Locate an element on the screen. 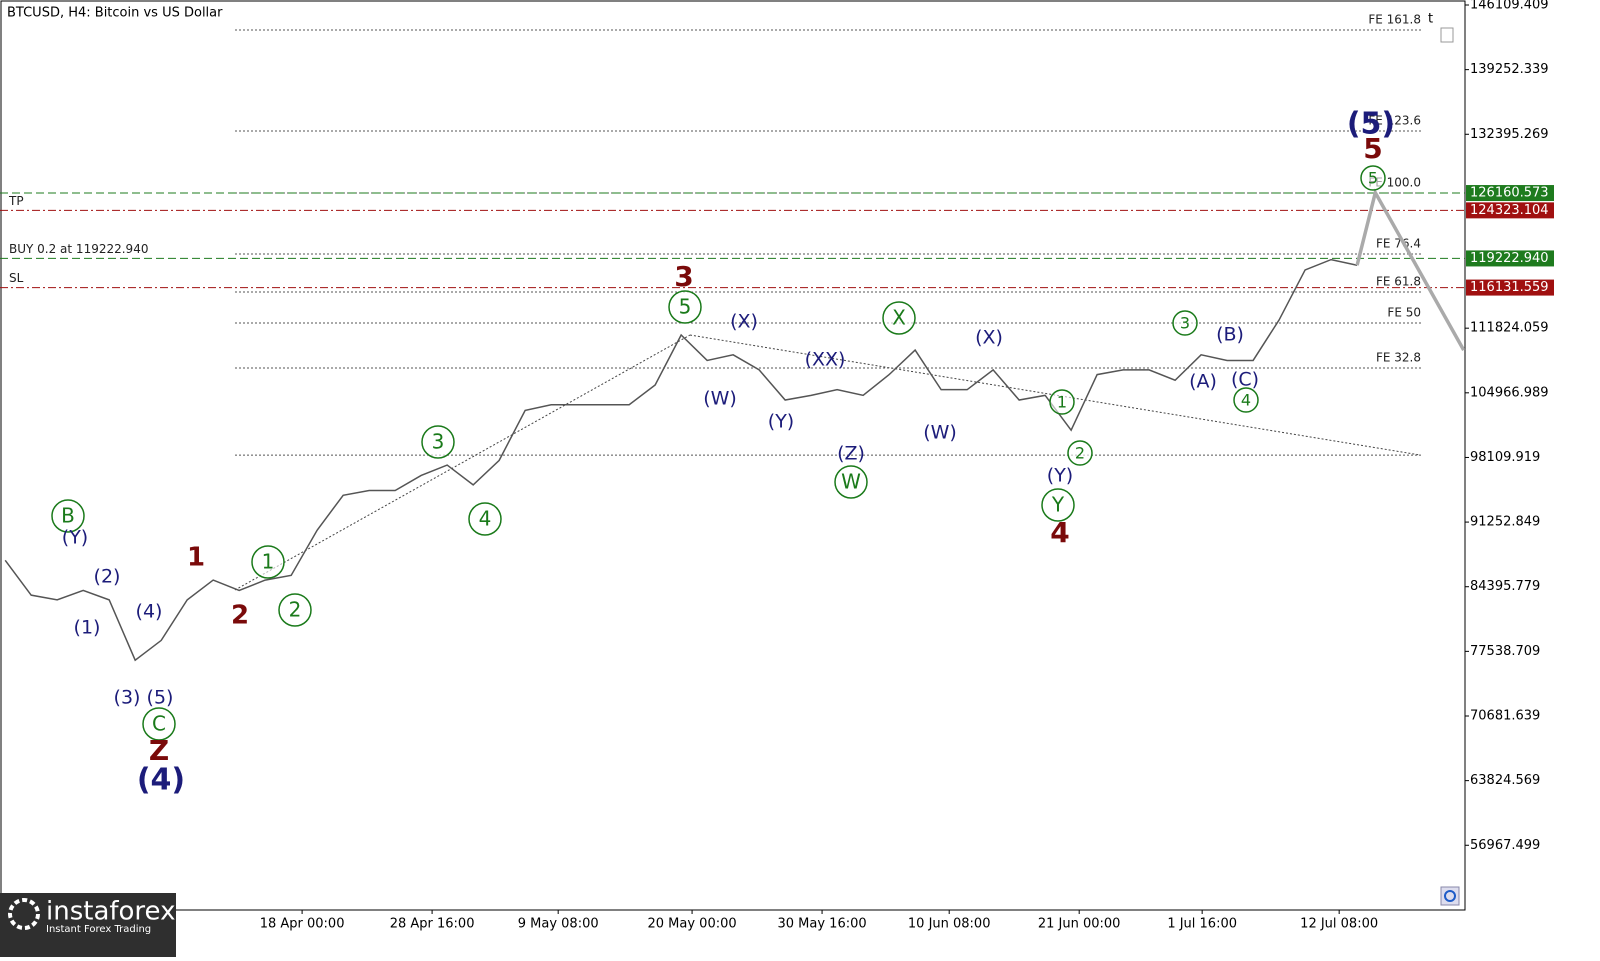 This screenshot has width=1600, height=961. wave-label: B is located at coordinates (68, 516).